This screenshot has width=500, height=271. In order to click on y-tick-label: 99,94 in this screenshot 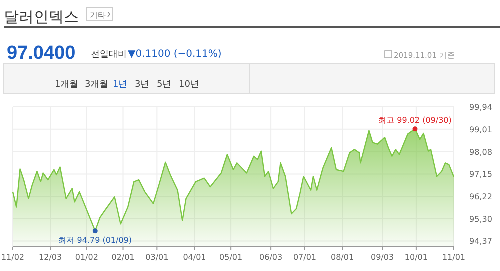, I will do `click(481, 107)`.